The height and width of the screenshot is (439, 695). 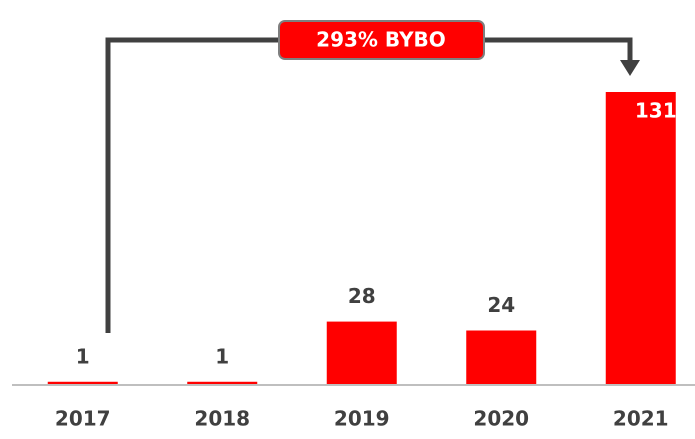 What do you see at coordinates (362, 296) in the screenshot?
I see `data-label: 28` at bounding box center [362, 296].